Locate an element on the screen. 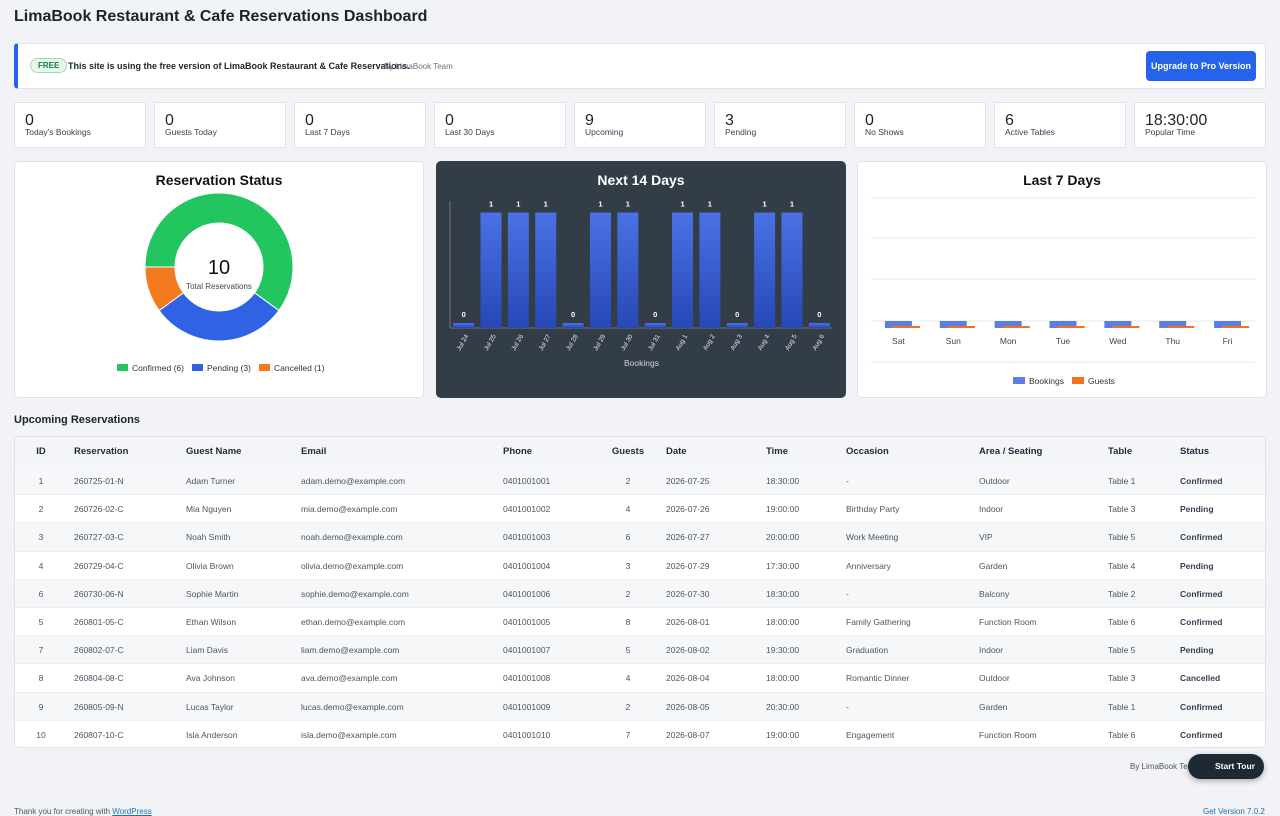 The image size is (1280, 816). table-cell: sophie.demo@example.com is located at coordinates (355, 593).